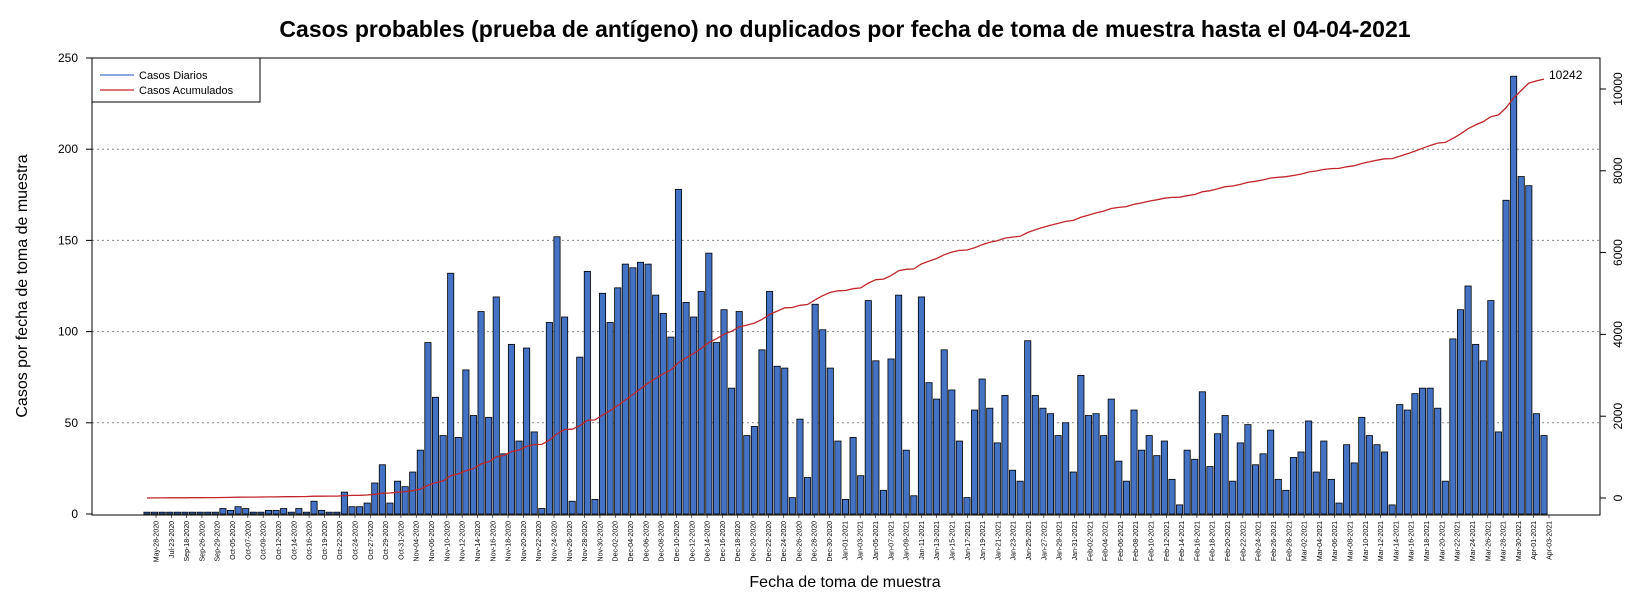 This screenshot has height=615, width=1650. Describe the element at coordinates (401, 540) in the screenshot. I see `x-tick-label: Oct-31-2020` at that location.